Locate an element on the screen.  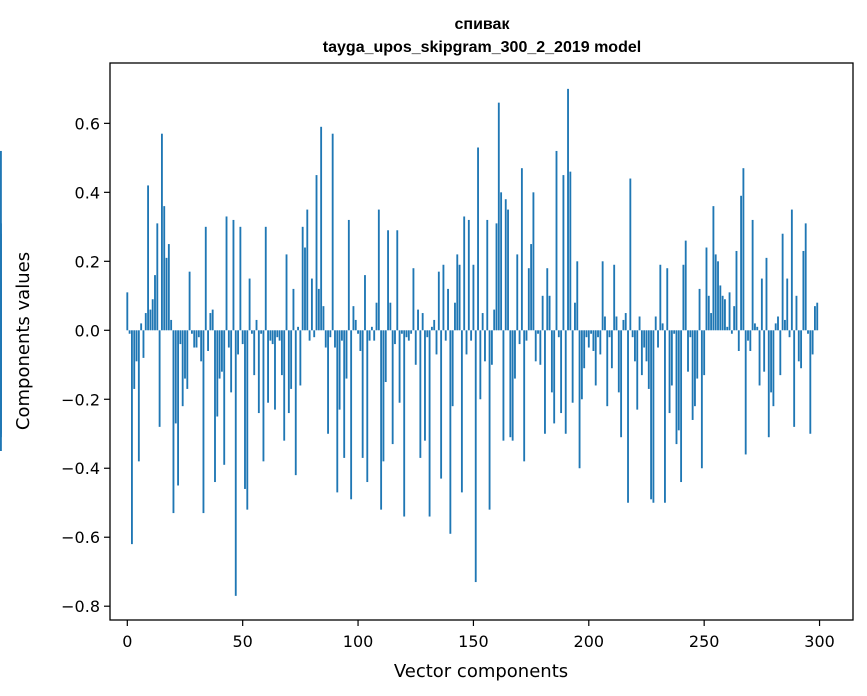
x-tick-label: 50 is located at coordinates (242, 641).